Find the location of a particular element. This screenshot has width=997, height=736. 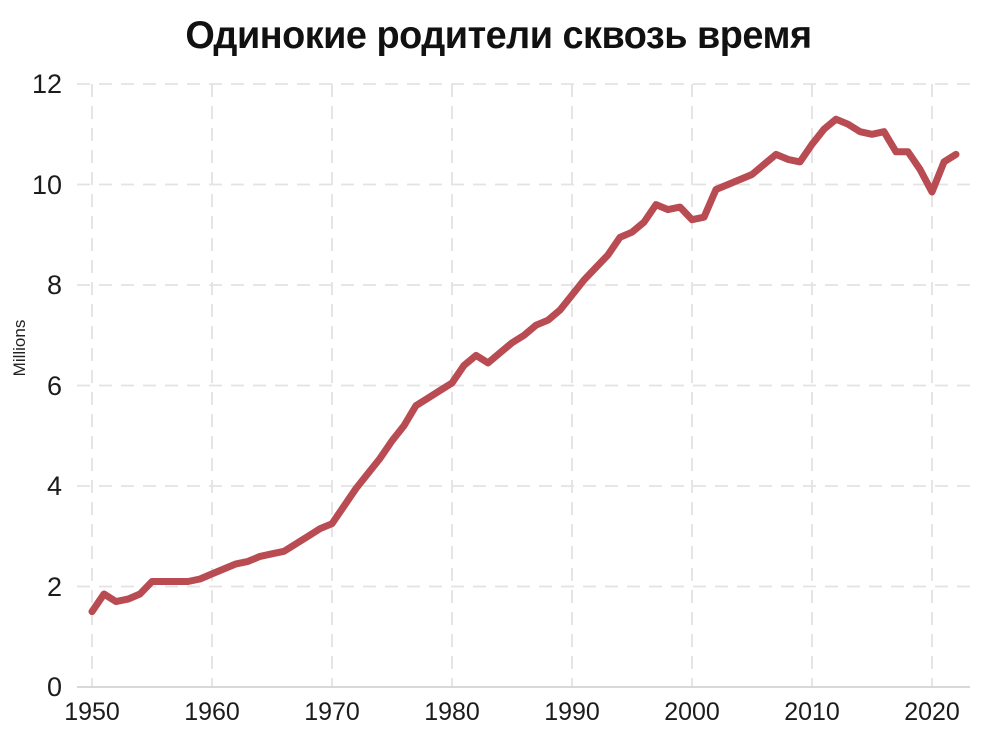

x-tick-label: 2010 is located at coordinates (812, 712).